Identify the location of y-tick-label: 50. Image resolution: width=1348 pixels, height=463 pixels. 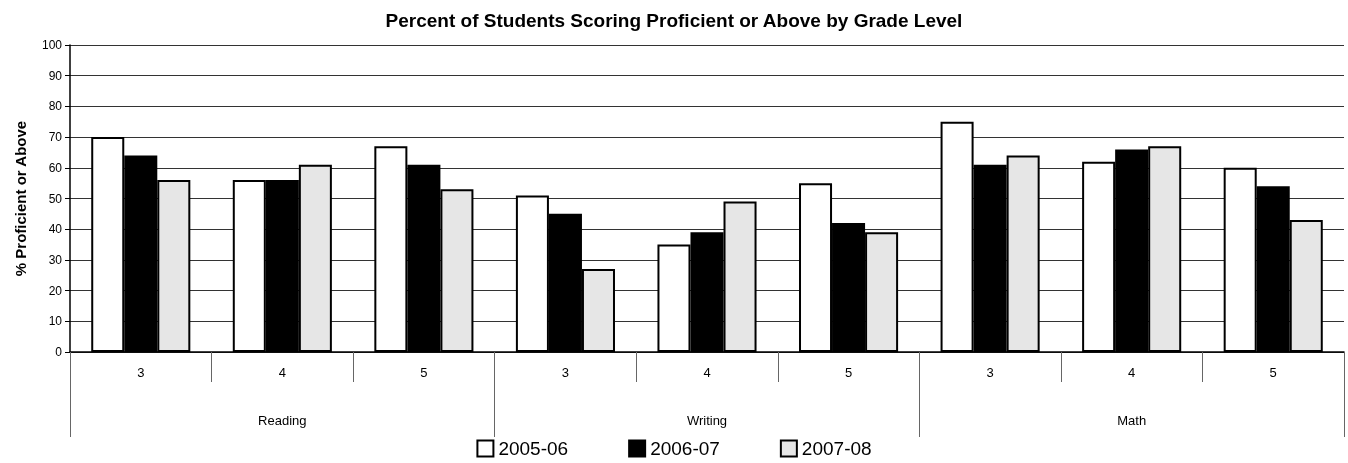
(55, 198).